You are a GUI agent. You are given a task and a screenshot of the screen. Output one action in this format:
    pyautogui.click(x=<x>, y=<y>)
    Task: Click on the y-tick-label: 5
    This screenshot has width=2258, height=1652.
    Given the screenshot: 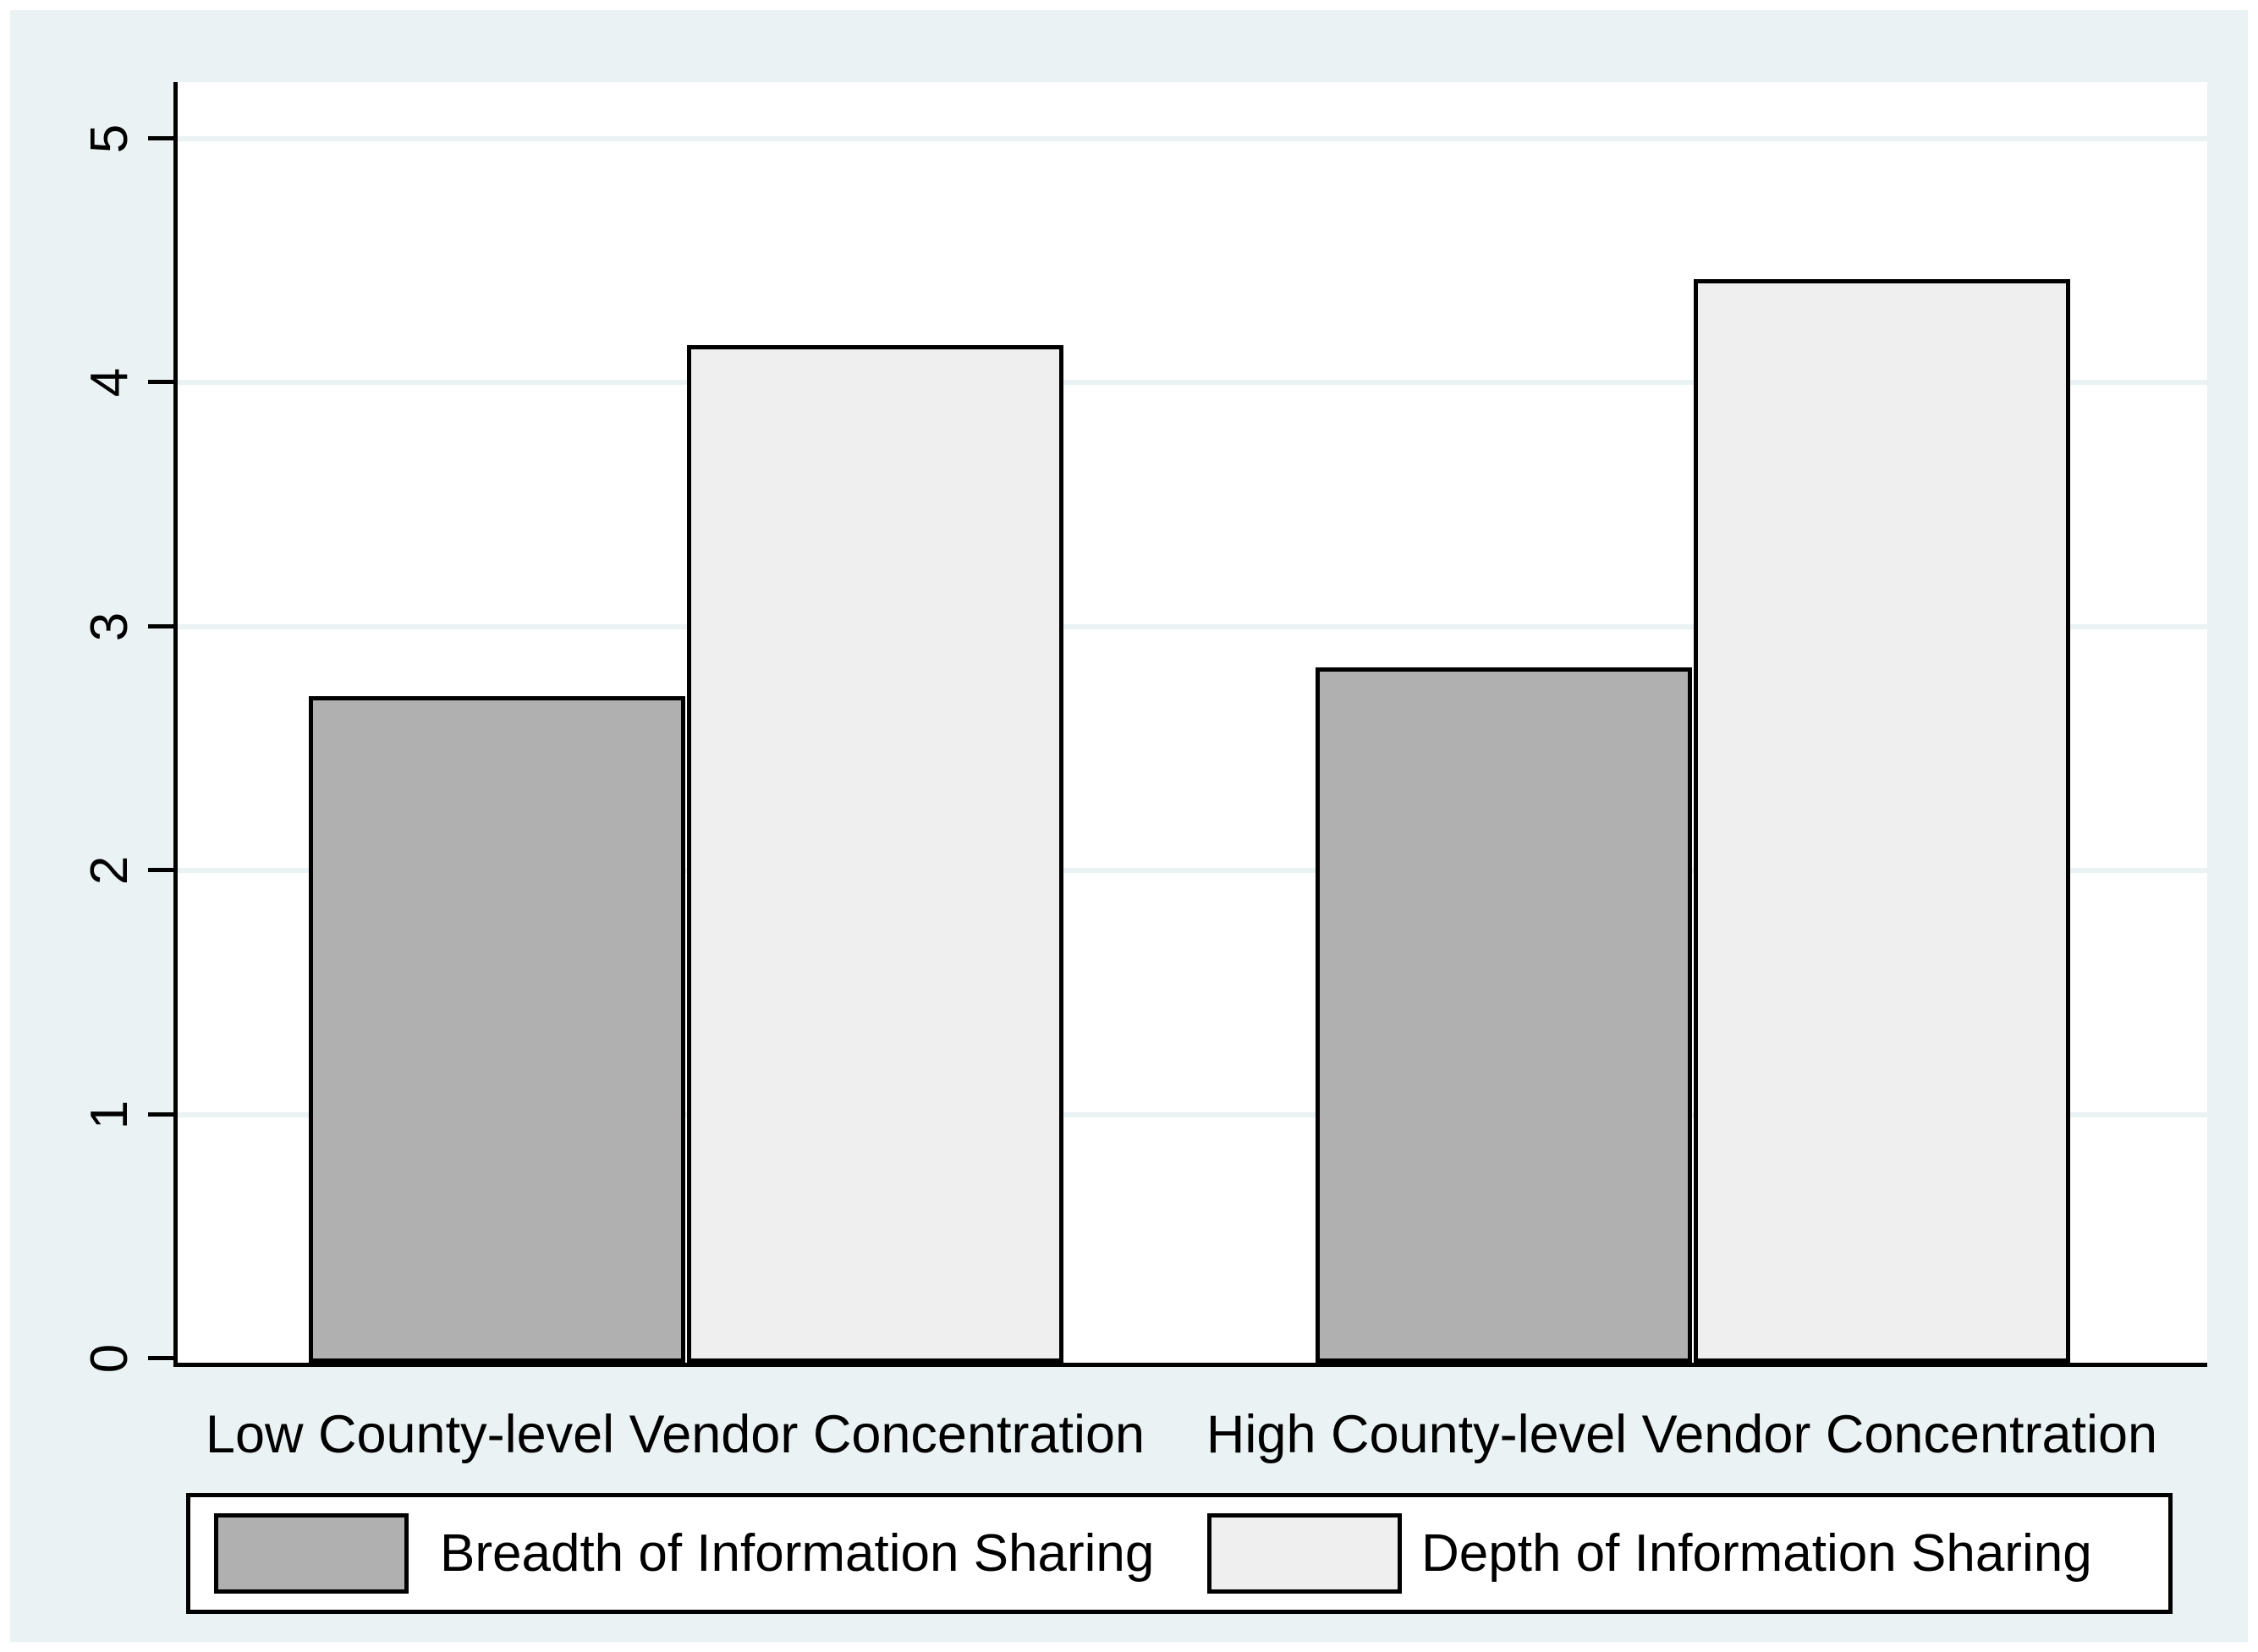 What is the action you would take?
    pyautogui.click(x=110, y=138)
    